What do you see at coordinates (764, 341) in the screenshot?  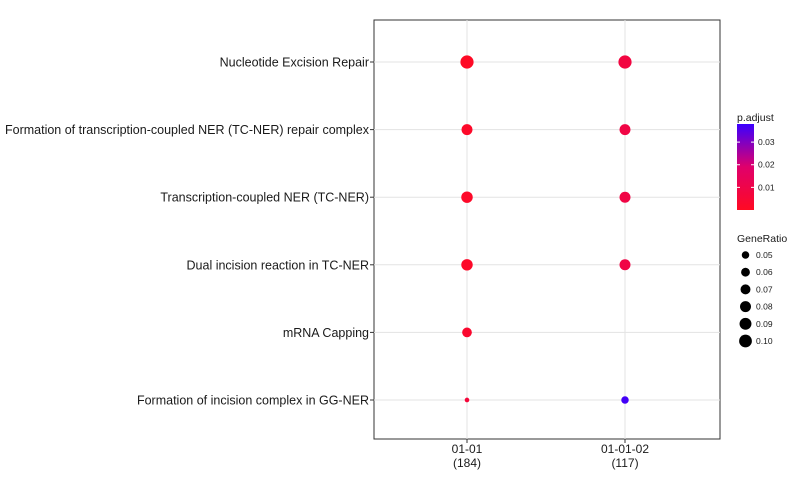 I see `size-legend-label: 0.10` at bounding box center [764, 341].